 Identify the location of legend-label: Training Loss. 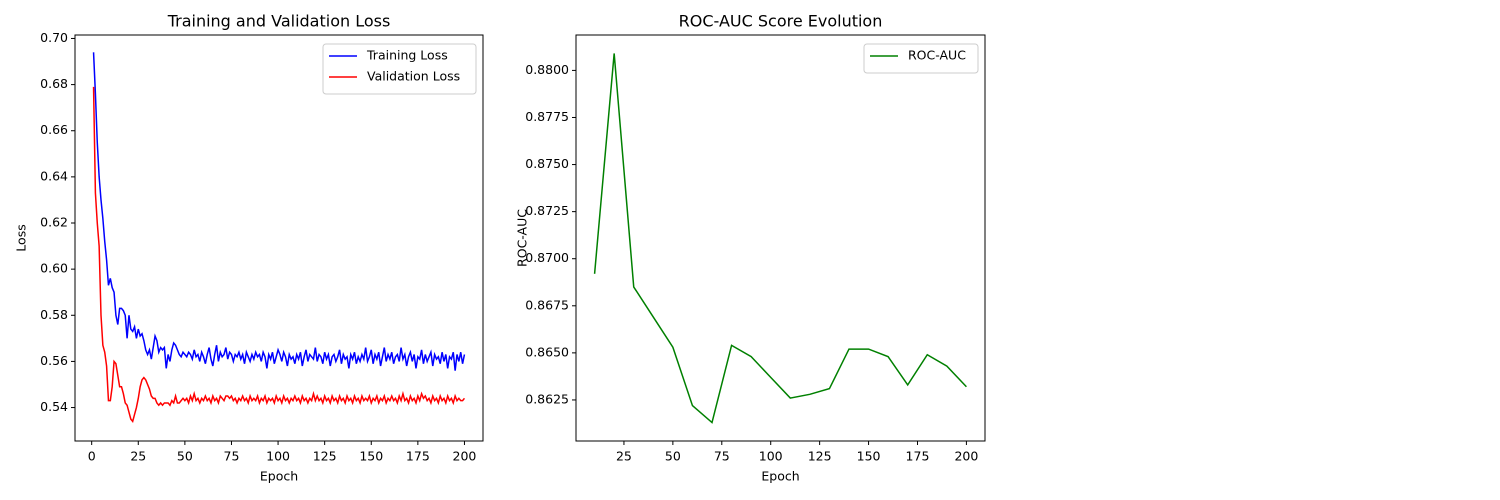
(407, 55).